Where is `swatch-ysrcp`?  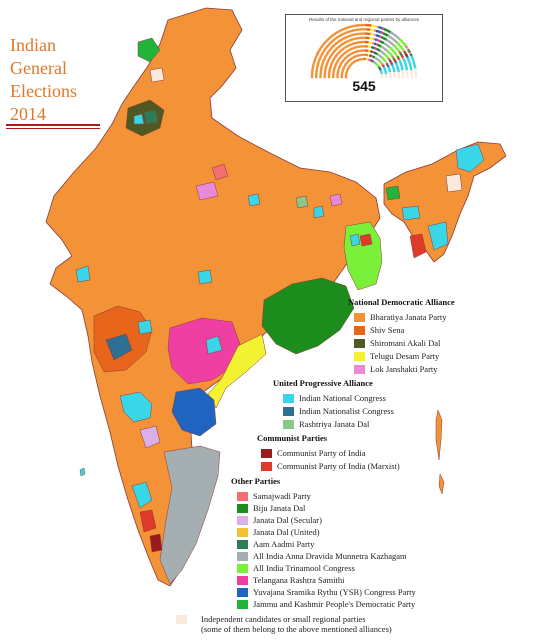 swatch-ysrcp is located at coordinates (242, 592).